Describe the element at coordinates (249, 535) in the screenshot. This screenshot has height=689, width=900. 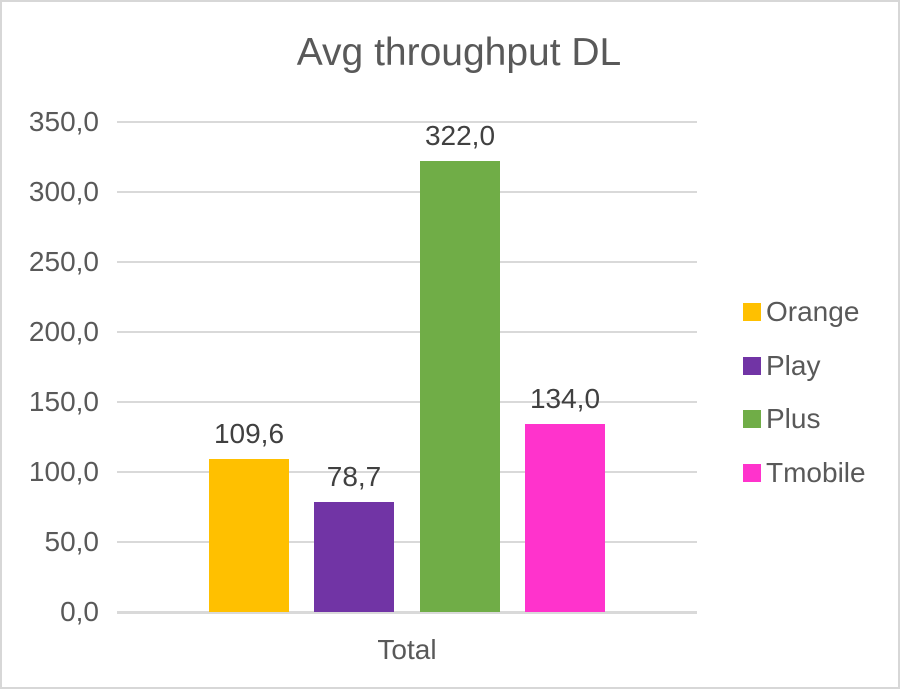
I see `bar-orange` at that location.